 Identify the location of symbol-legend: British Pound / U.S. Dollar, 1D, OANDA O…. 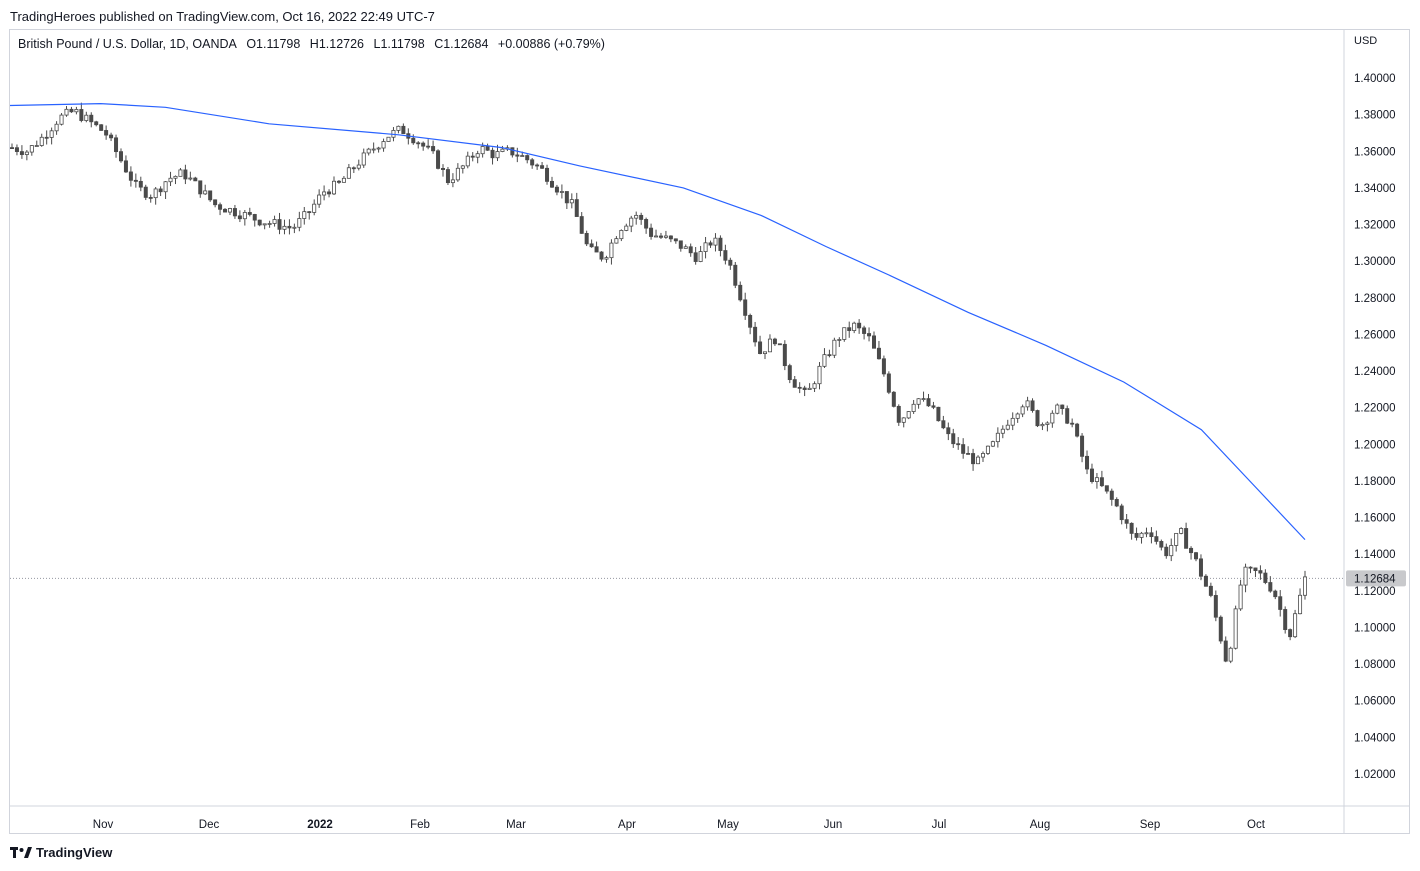
(314, 44).